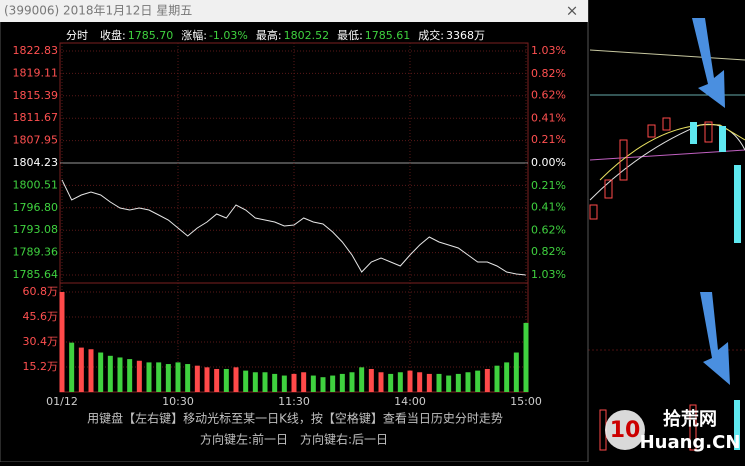  I want to click on footer-right: 方向键右:后一日, so click(344, 439).